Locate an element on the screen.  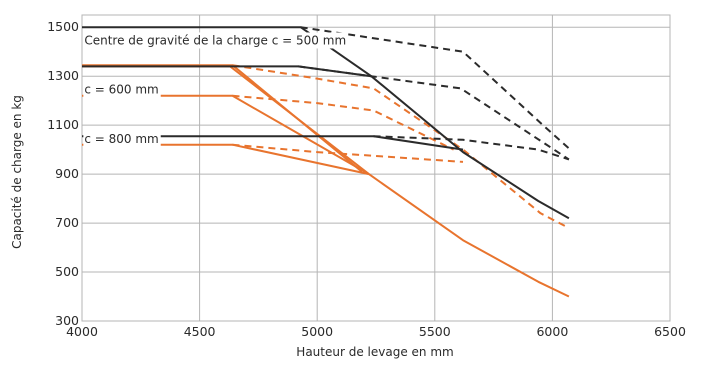
annotation-text: c = 600 mm is located at coordinates (121, 90).